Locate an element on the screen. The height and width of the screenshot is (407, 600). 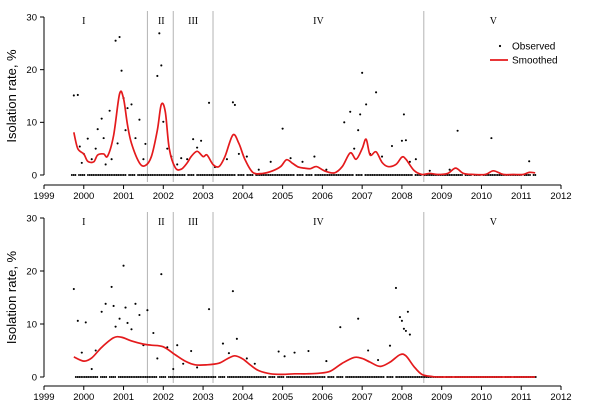
y-tick: 30 is located at coordinates (35, 17).